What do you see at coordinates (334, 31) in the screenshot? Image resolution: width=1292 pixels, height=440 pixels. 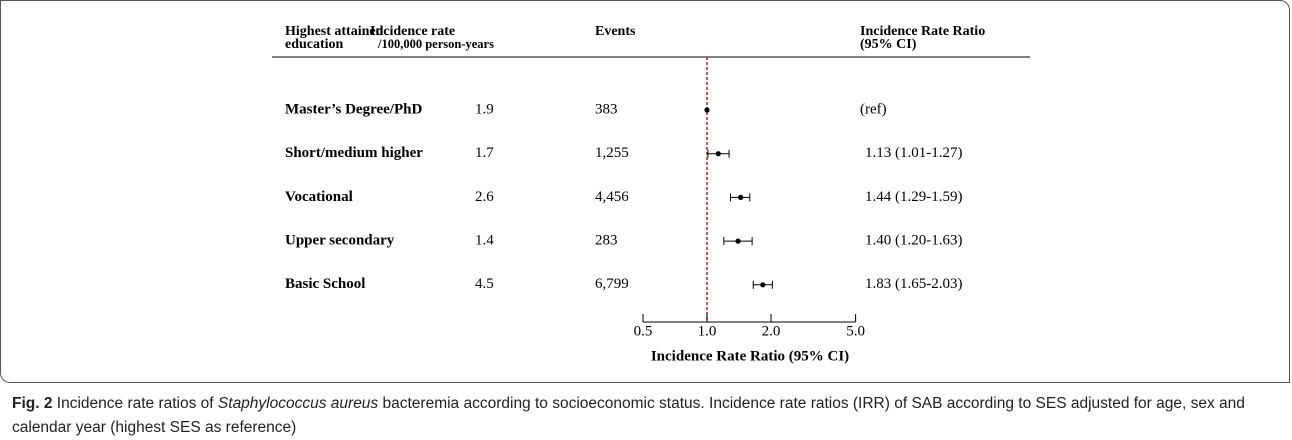 I see `column-header: Highest attained` at bounding box center [334, 31].